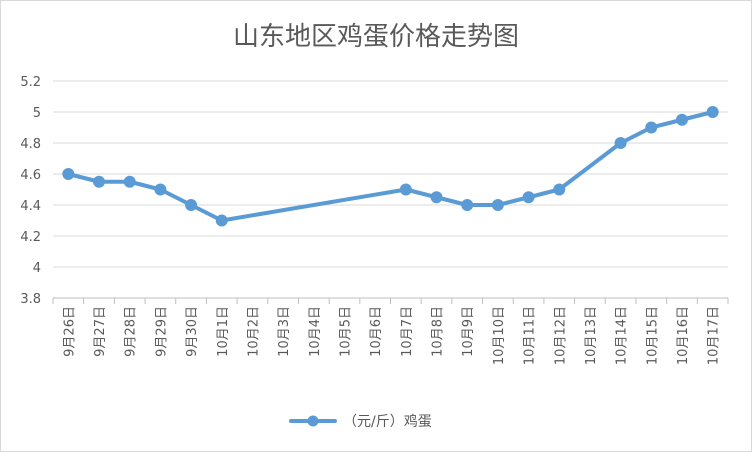  Describe the element at coordinates (30, 175) in the screenshot. I see `y-tick-label: 4.6` at that location.